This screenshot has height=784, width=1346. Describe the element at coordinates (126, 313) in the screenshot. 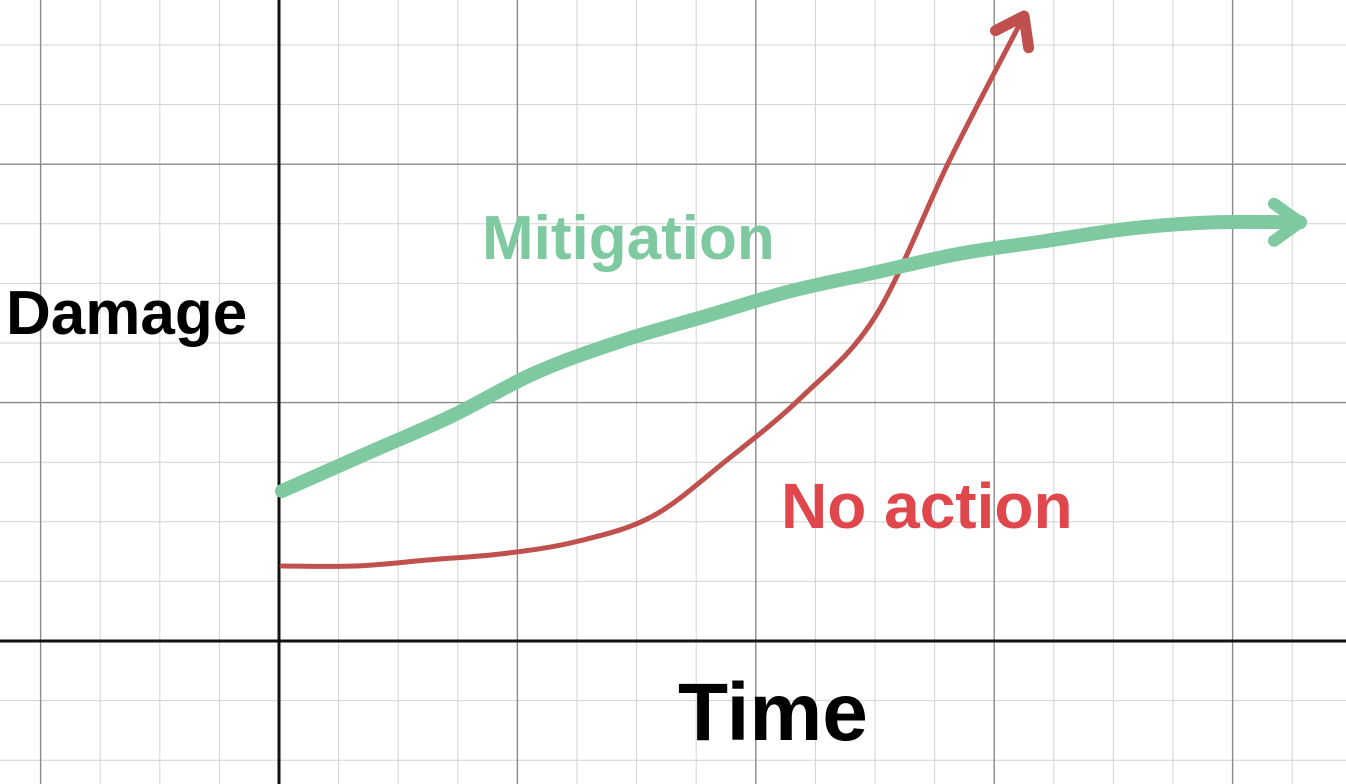

I see `y-axis-label: Damage` at that location.